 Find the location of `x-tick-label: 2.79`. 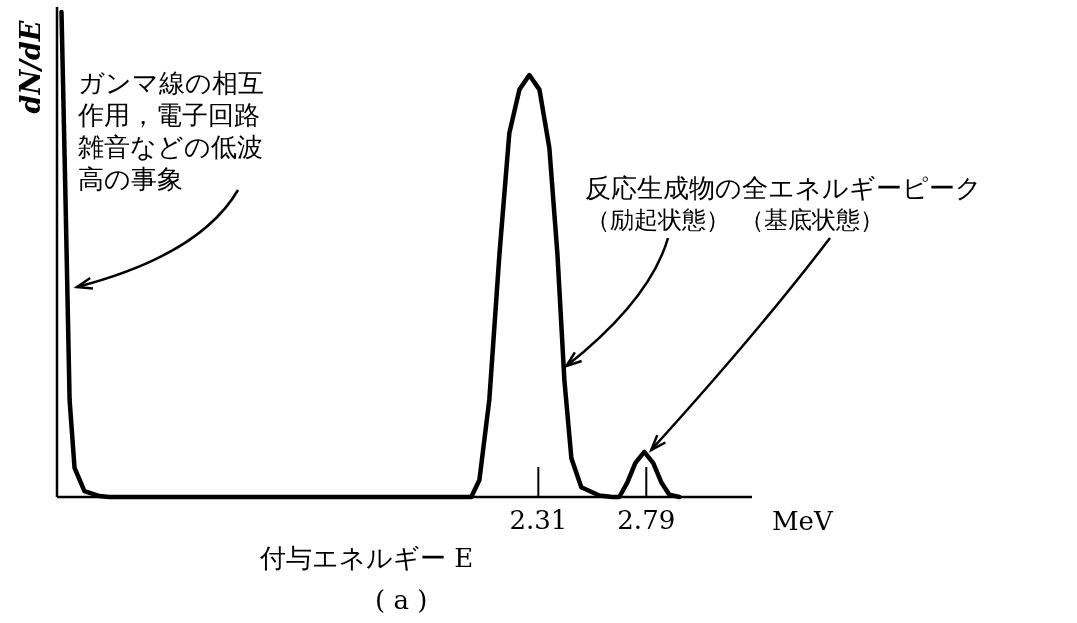

x-tick-label: 2.79 is located at coordinates (646, 520).